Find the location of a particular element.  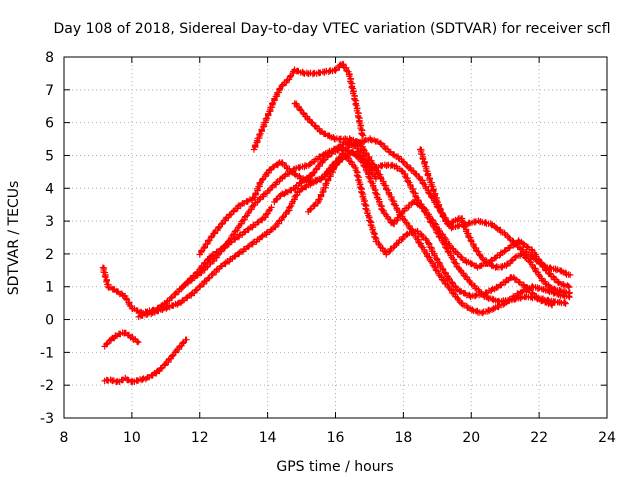

y-tick-label: -1 is located at coordinates (47, 353).